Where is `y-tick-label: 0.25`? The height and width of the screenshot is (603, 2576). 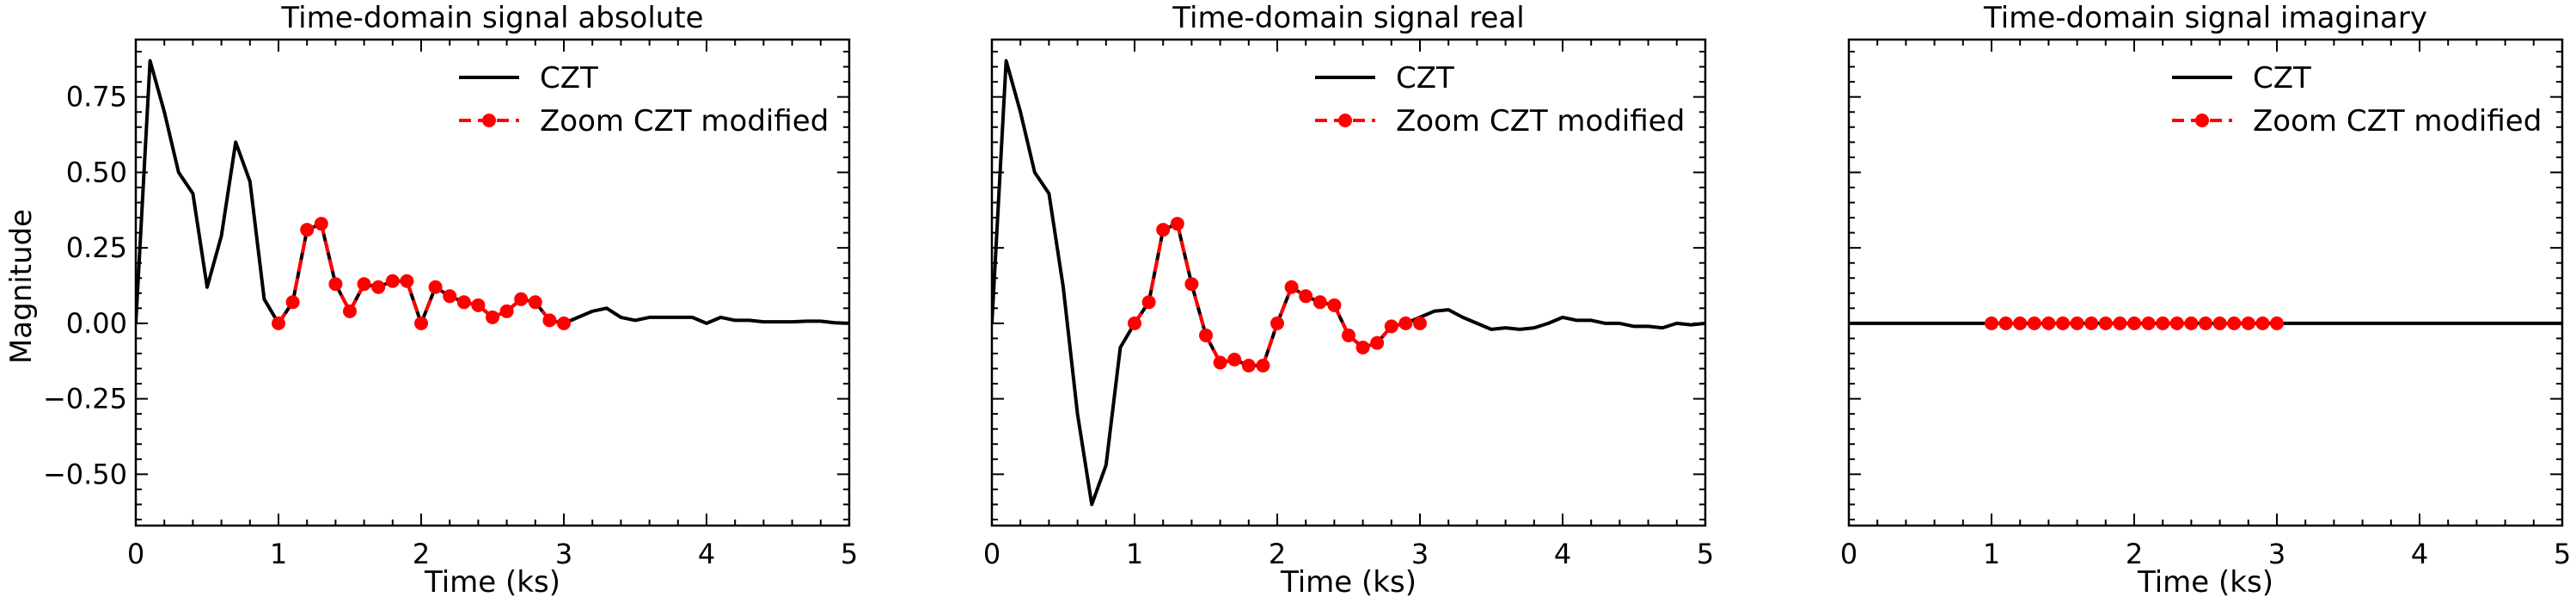
y-tick-label: 0.25 is located at coordinates (96, 247).